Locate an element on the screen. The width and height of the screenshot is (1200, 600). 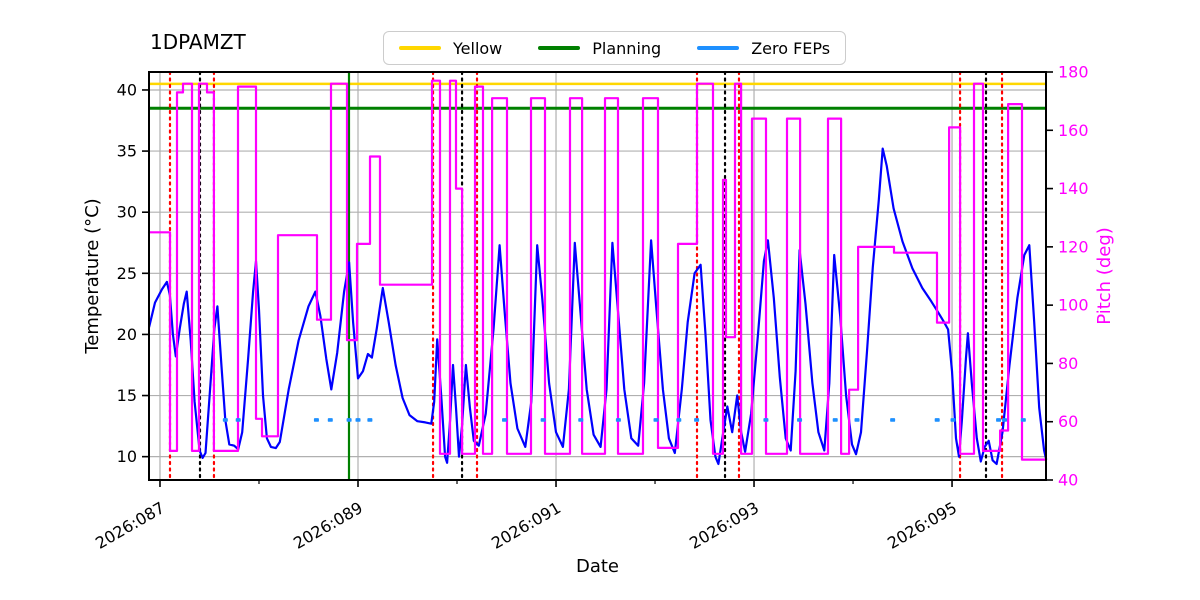
y-right-tick-label: 40 is located at coordinates (1068, 480).